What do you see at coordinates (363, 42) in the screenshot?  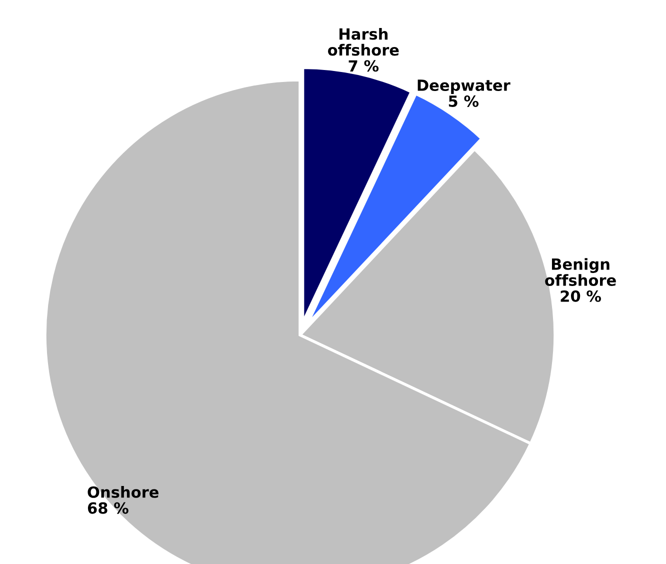 I see `slice-label: Harsh offshore` at bounding box center [363, 42].